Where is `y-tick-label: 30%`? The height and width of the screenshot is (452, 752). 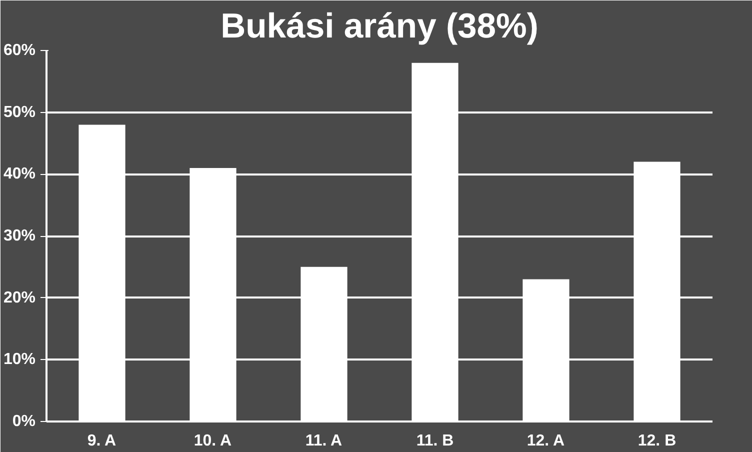 y-tick-label: 30% is located at coordinates (19, 236).